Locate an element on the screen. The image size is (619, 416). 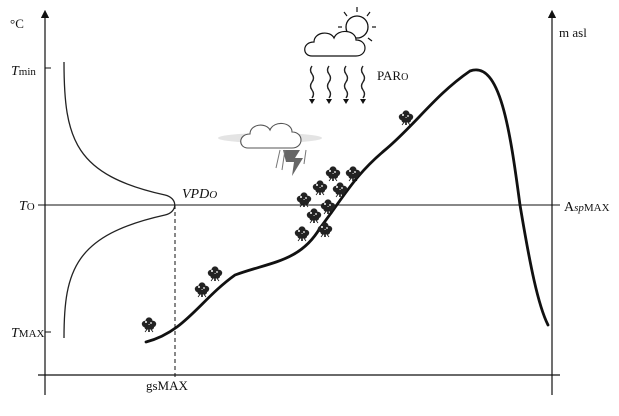
storm-cloud-icon is located at coordinates (270, 149).